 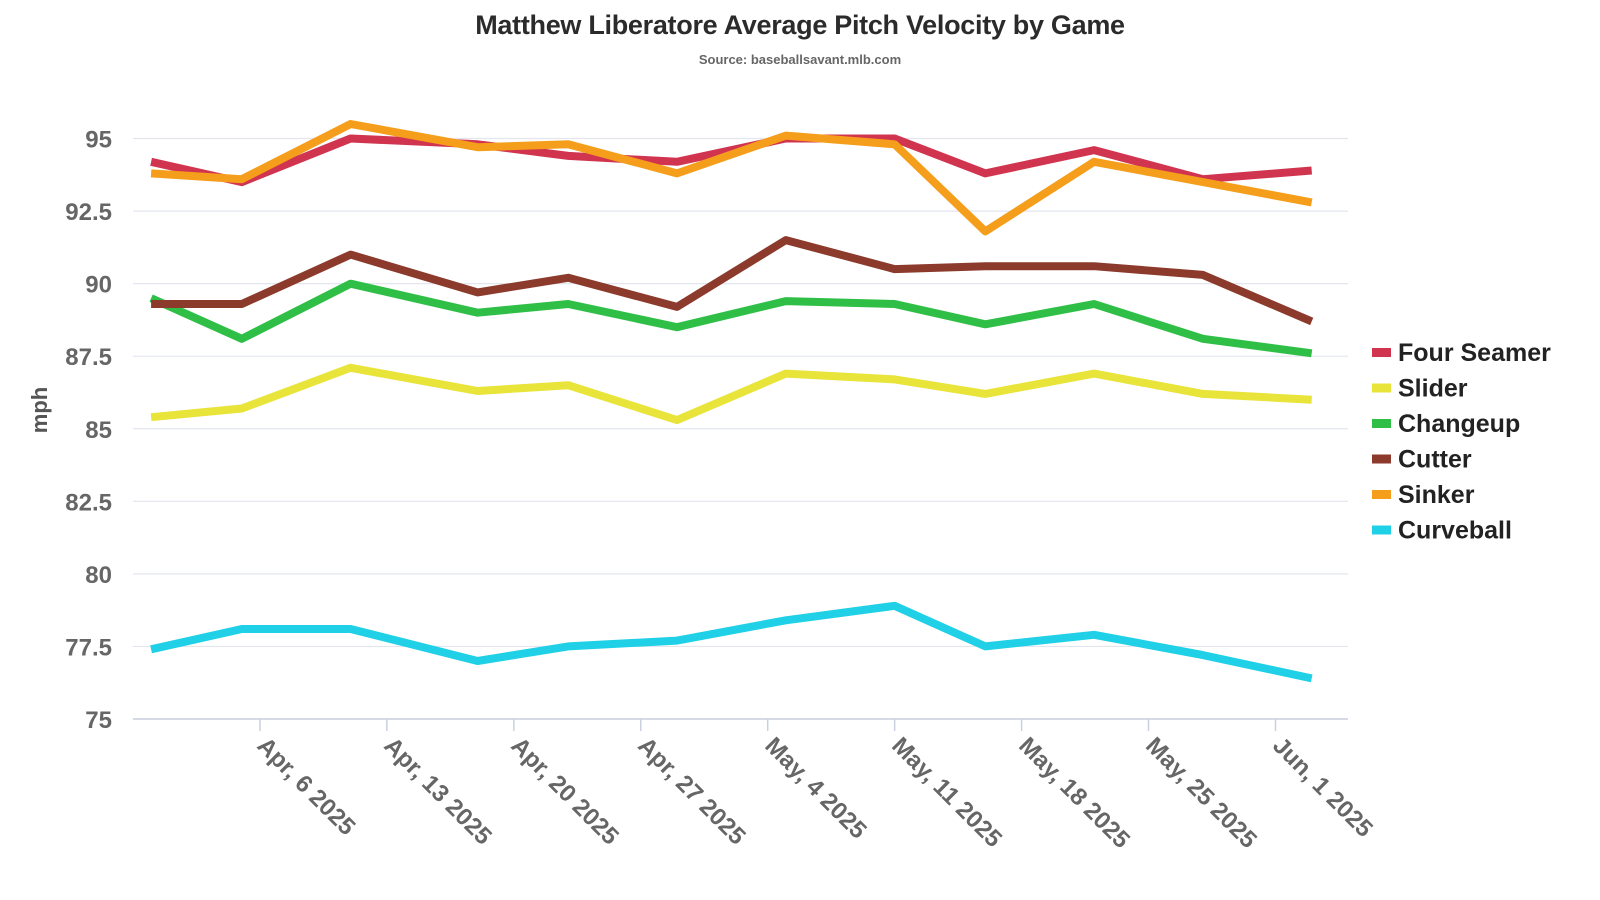 What do you see at coordinates (306, 786) in the screenshot?
I see `x-tick-label: Apr, 6 2025` at bounding box center [306, 786].